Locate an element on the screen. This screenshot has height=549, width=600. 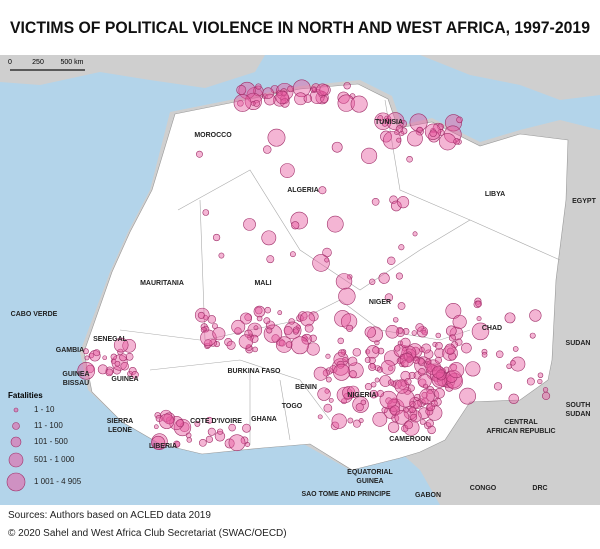
scale-label: 0 is located at coordinates (10, 62).